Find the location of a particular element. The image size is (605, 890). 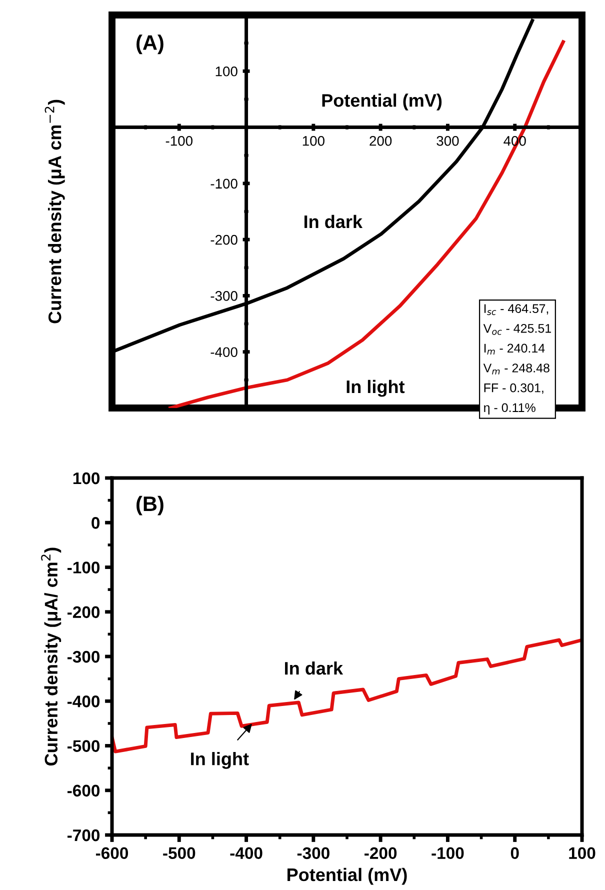

text: (B) is located at coordinates (150, 506).